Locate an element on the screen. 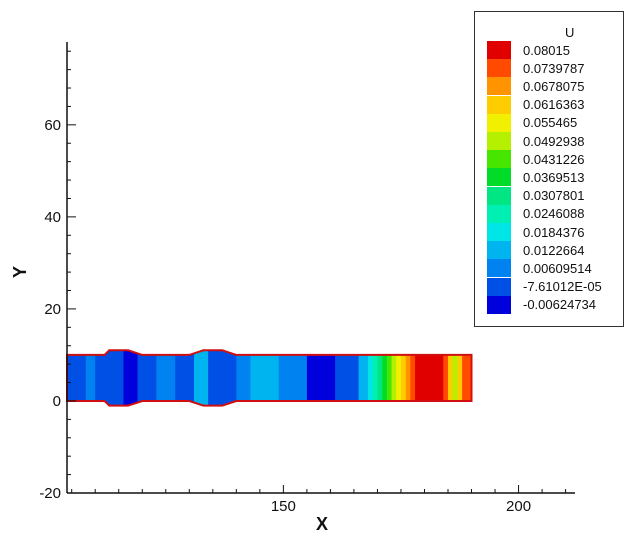 The width and height of the screenshot is (634, 543). legend-label: 0.0678075 is located at coordinates (554, 86).